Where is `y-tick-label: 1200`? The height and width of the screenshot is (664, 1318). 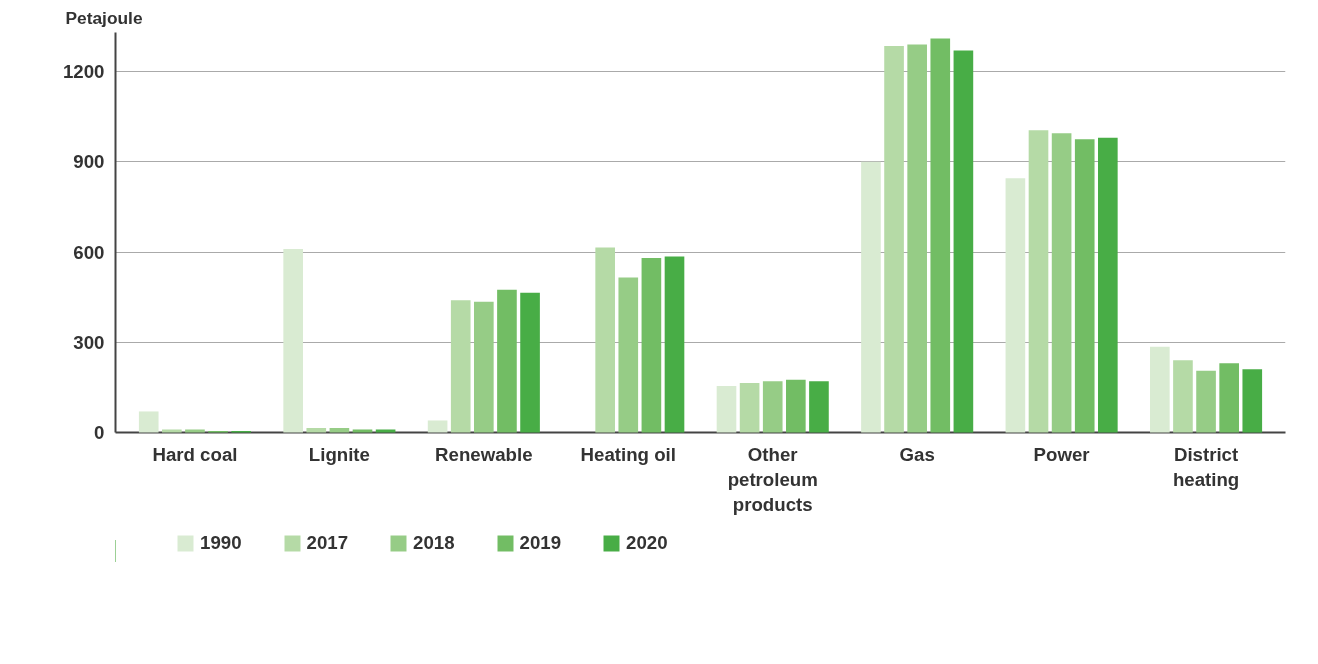
y-tick-label: 1200 is located at coordinates (84, 72).